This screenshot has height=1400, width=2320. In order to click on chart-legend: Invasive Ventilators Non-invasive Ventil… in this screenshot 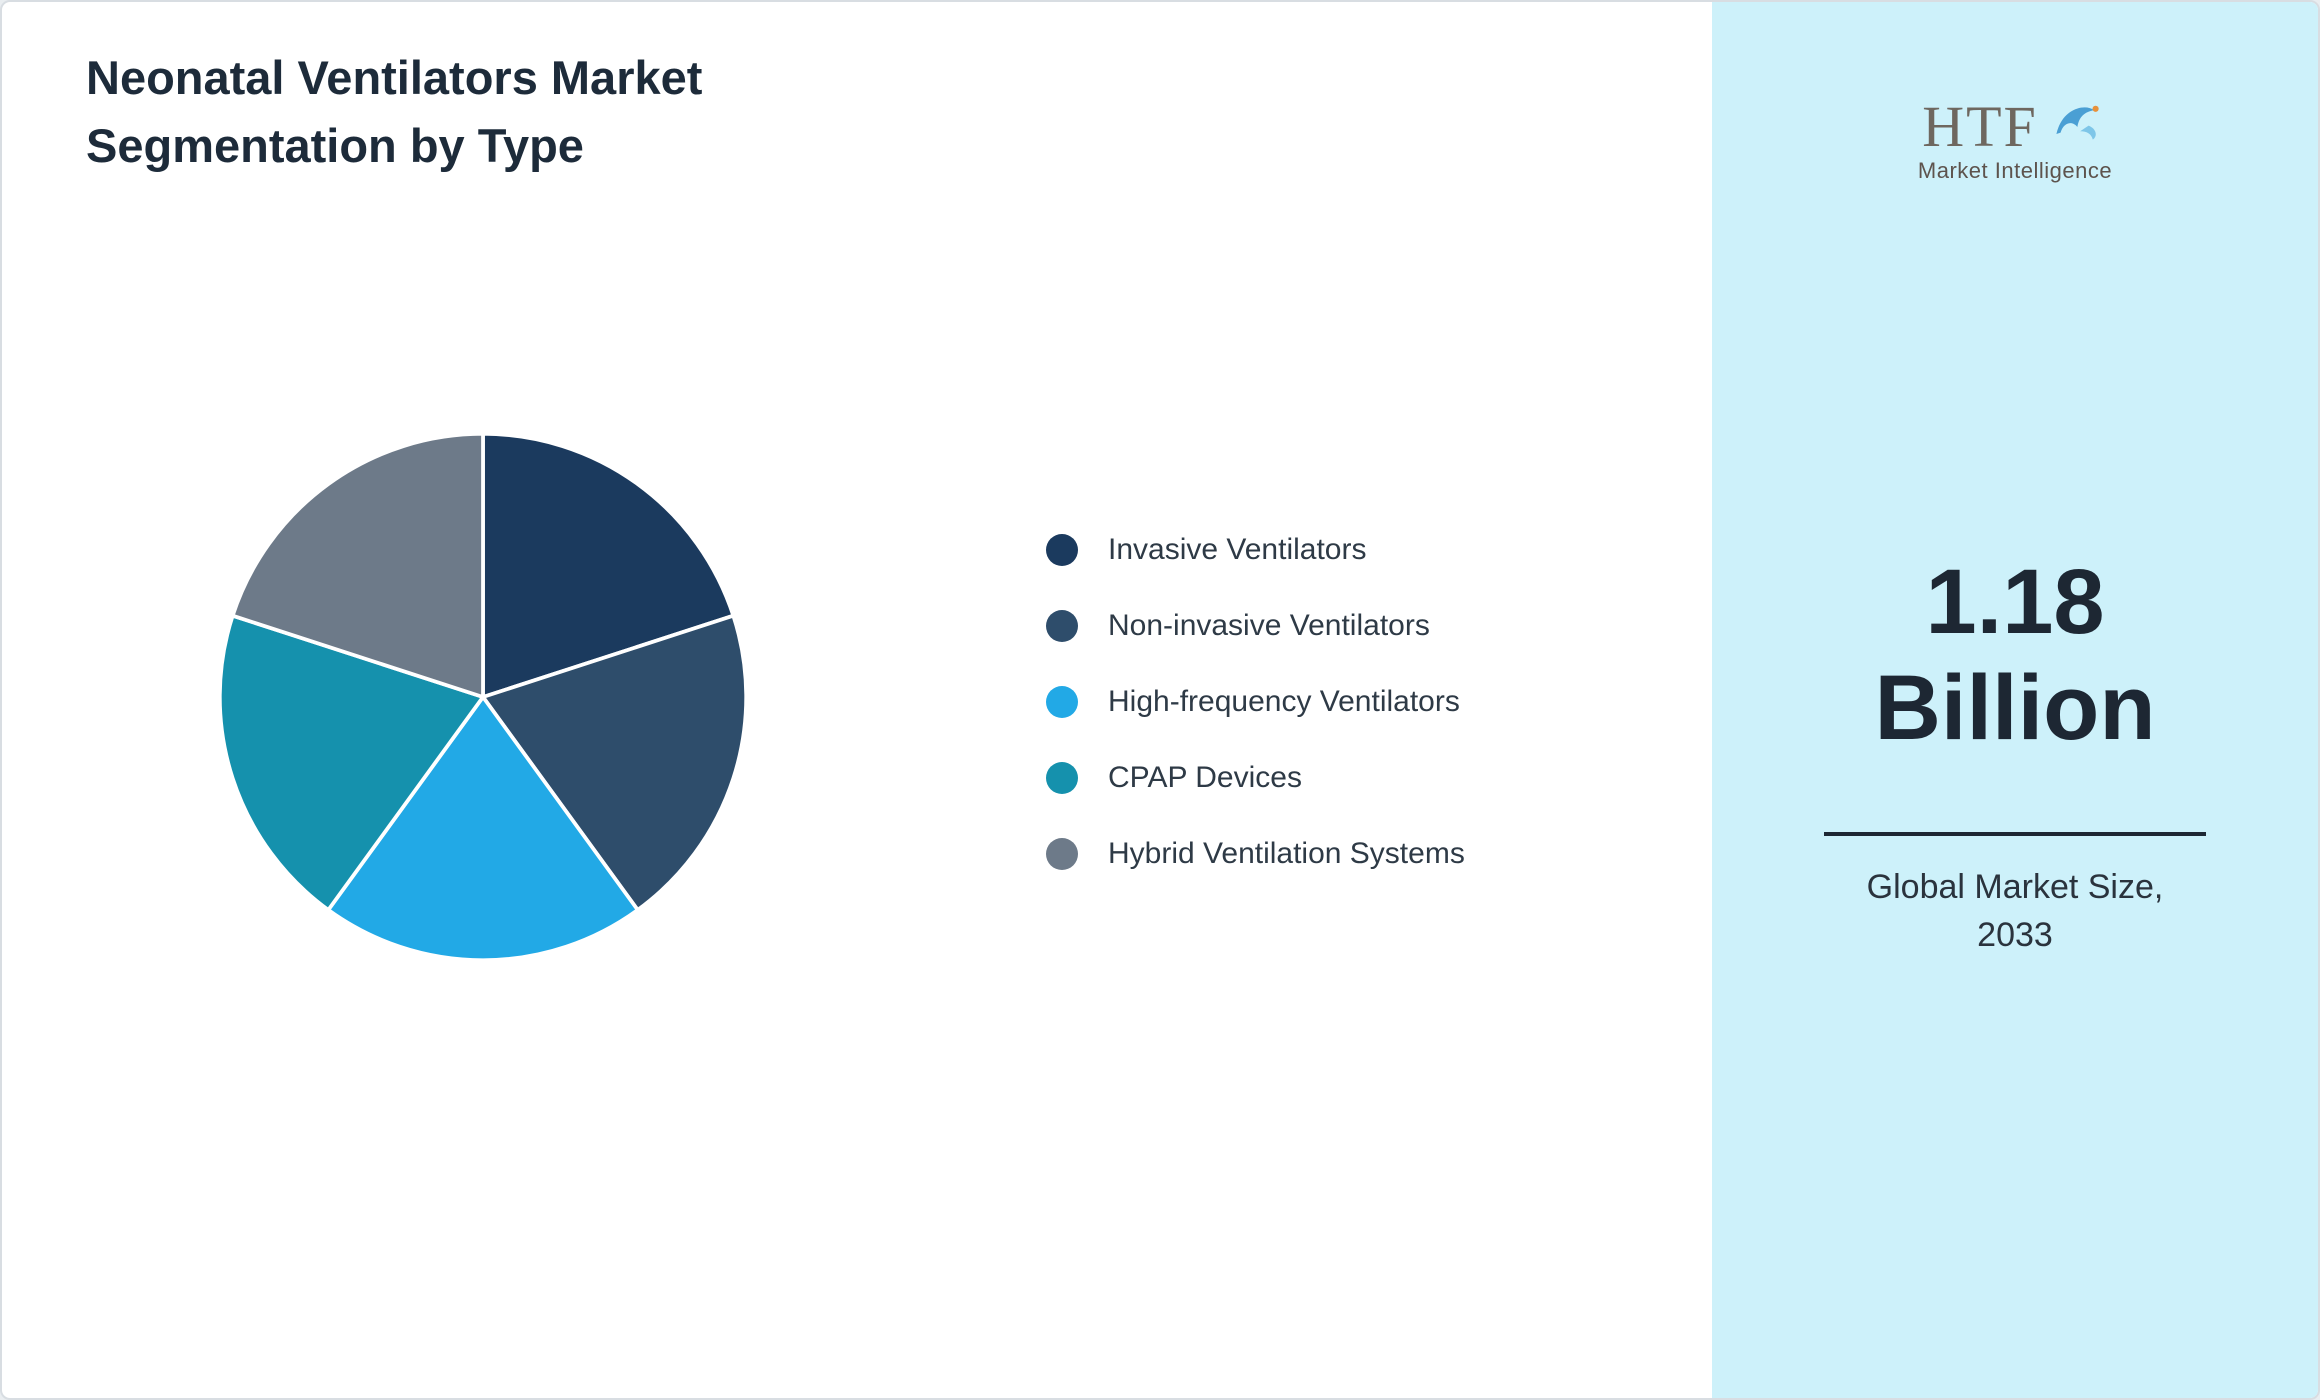, I will do `click(1255, 702)`.